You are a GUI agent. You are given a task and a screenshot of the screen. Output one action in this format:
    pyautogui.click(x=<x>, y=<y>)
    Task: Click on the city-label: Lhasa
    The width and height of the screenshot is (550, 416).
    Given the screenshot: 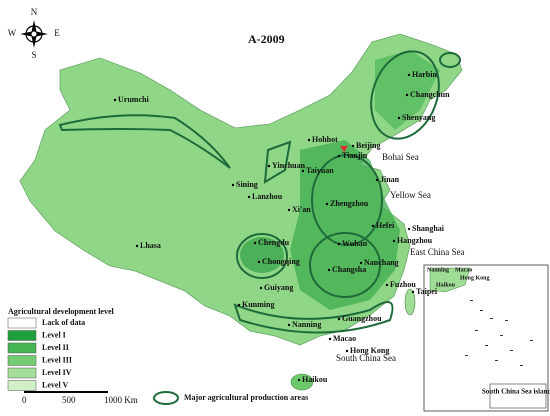 What is the action you would take?
    pyautogui.click(x=150, y=245)
    